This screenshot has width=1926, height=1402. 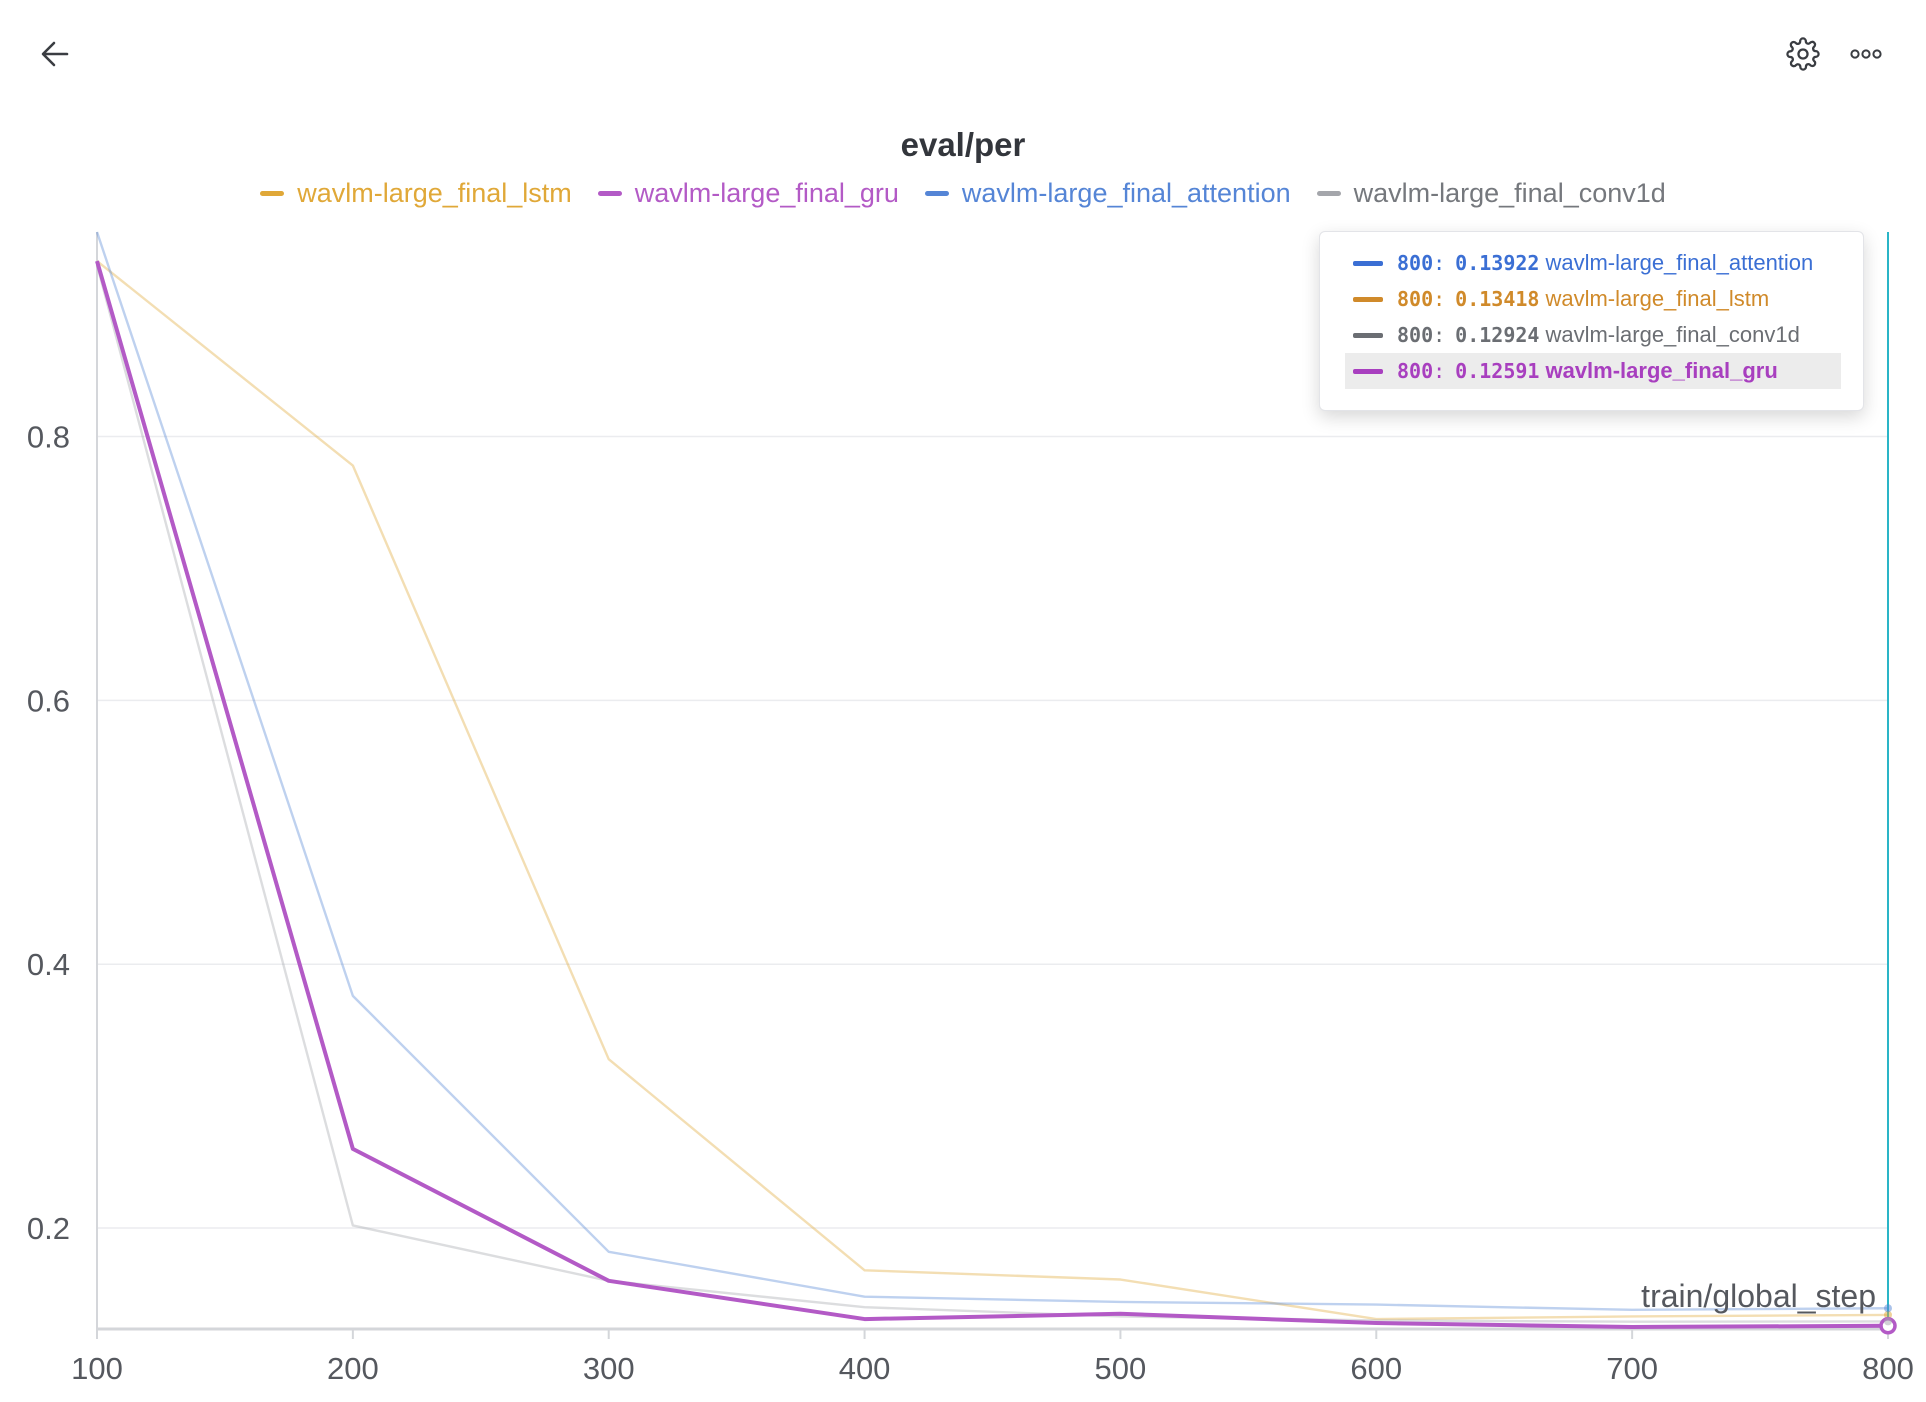 I want to click on tooltip-row: 800:0.12924 wavlm-large_final_conv1d, so click(x=1593, y=335).